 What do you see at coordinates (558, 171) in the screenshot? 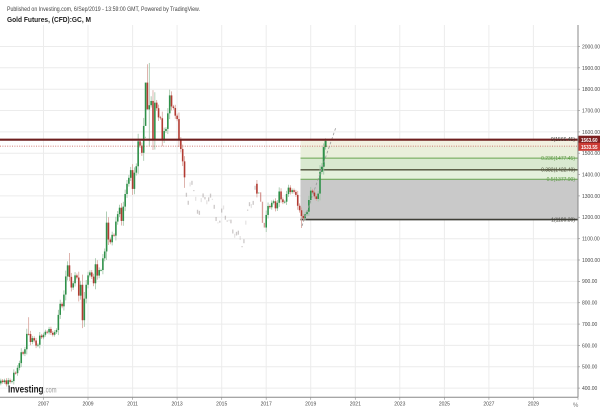
I see `svg-text: 0.382(1422.40)` at bounding box center [558, 171].